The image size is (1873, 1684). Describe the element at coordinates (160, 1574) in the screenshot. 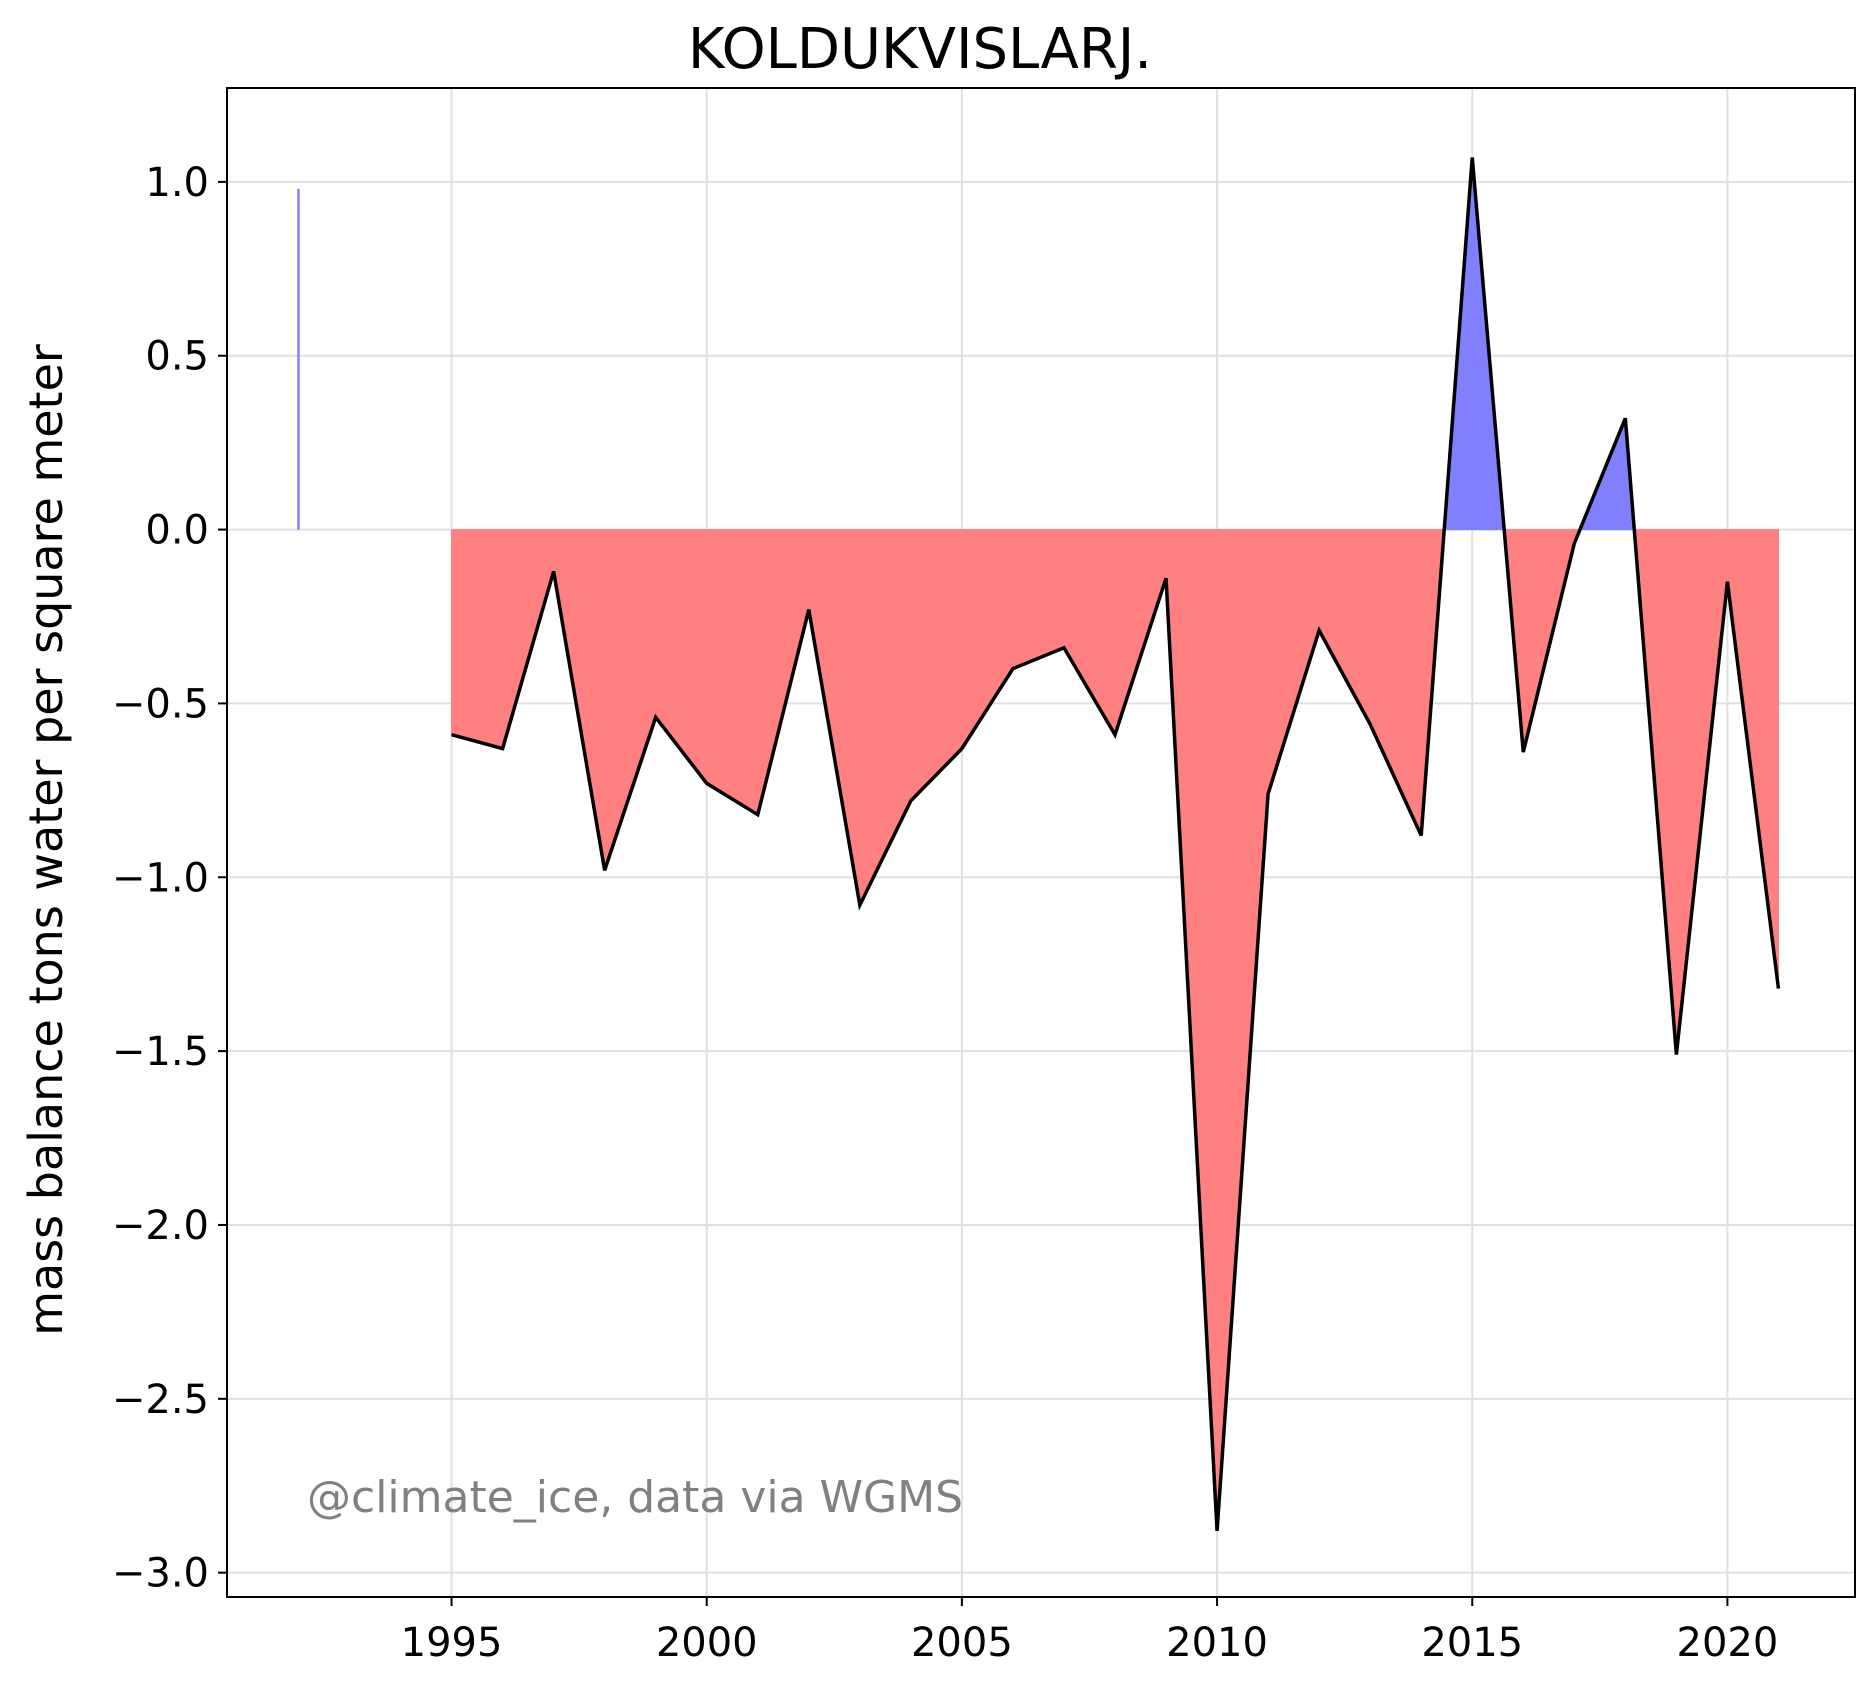

I see `y-tick-label: −3.0` at that location.